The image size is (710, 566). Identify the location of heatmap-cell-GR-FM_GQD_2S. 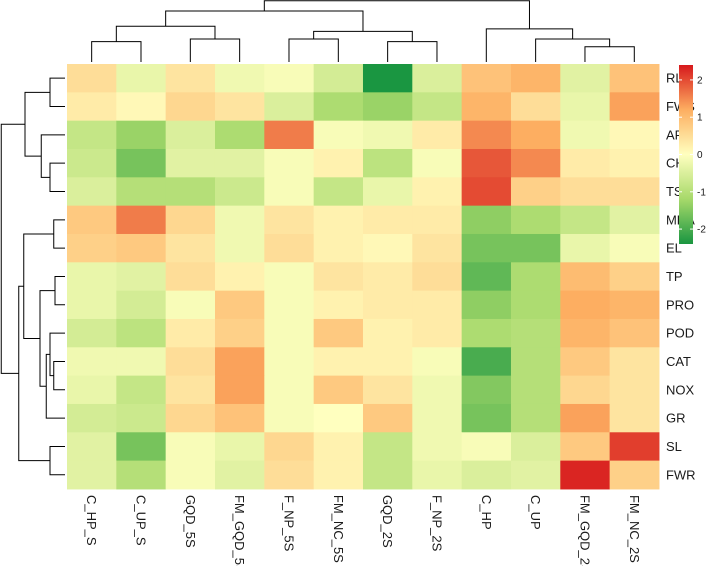
(585, 418).